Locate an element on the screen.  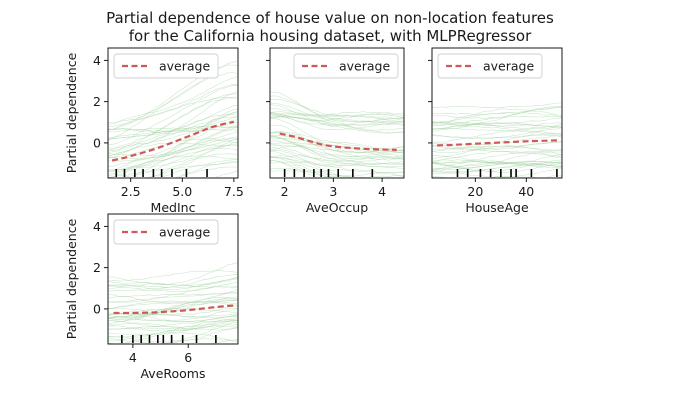
x-tick-label: 7.5 is located at coordinates (234, 191).